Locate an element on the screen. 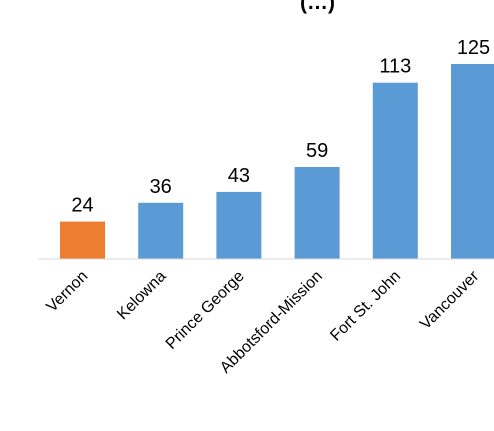 This screenshot has height=431, width=494. data-label: 125 is located at coordinates (473, 48).